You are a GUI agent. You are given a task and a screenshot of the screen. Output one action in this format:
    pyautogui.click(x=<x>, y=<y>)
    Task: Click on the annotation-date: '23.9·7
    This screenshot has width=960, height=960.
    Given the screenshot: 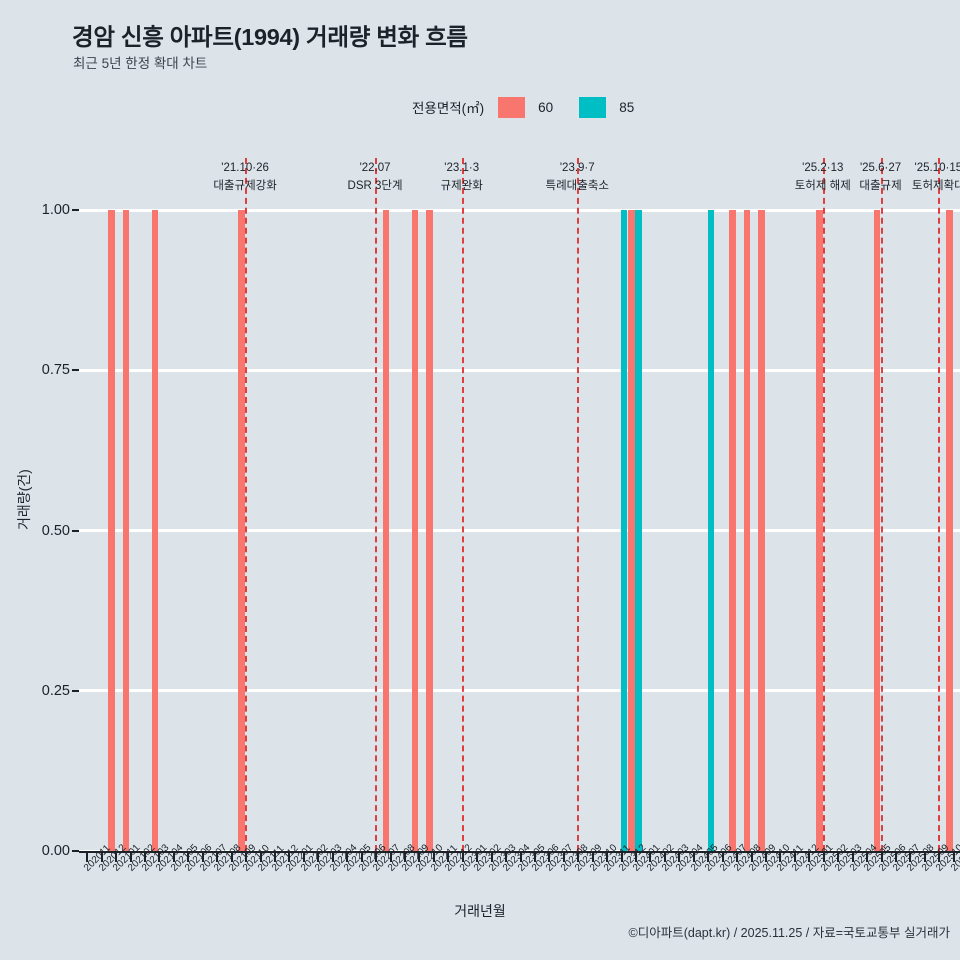 What is the action you would take?
    pyautogui.click(x=577, y=168)
    